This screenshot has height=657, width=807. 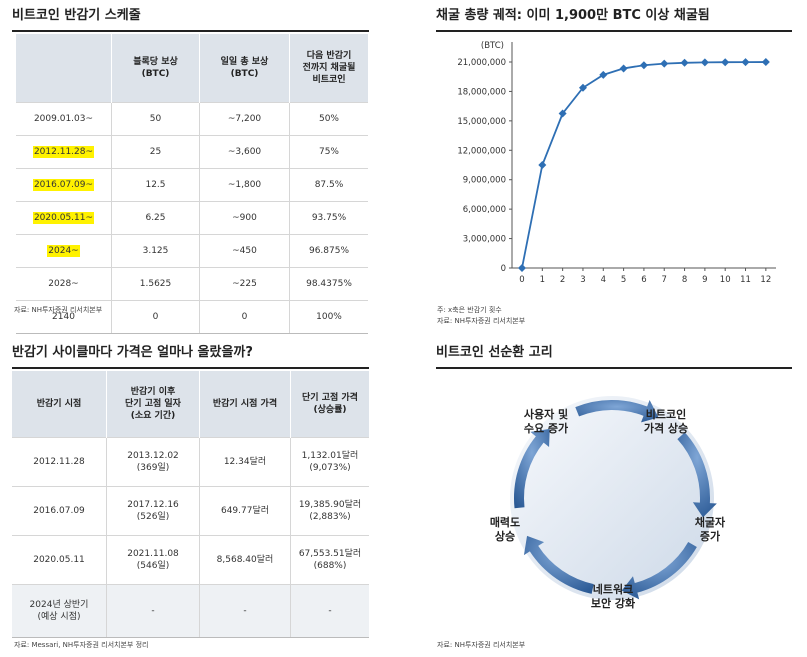 I want to click on table-cell-period: 2009.01.03~, so click(x=64, y=119).